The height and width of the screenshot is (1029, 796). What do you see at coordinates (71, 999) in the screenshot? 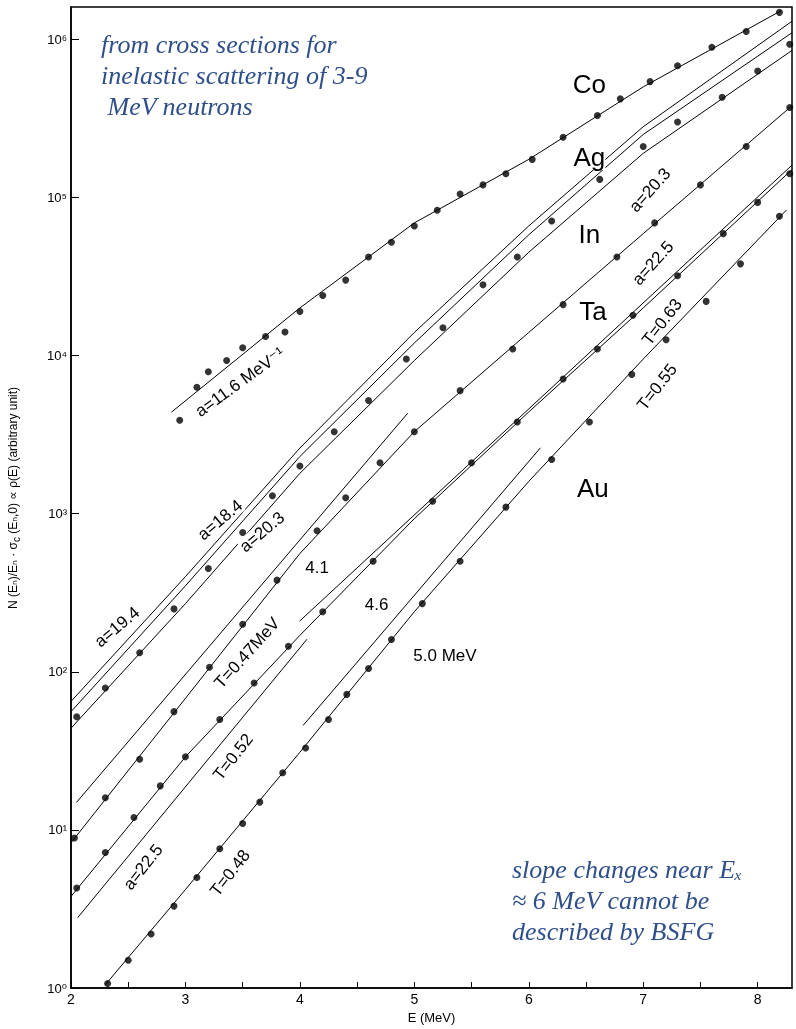
I see `x-tick-label: 2` at bounding box center [71, 999].